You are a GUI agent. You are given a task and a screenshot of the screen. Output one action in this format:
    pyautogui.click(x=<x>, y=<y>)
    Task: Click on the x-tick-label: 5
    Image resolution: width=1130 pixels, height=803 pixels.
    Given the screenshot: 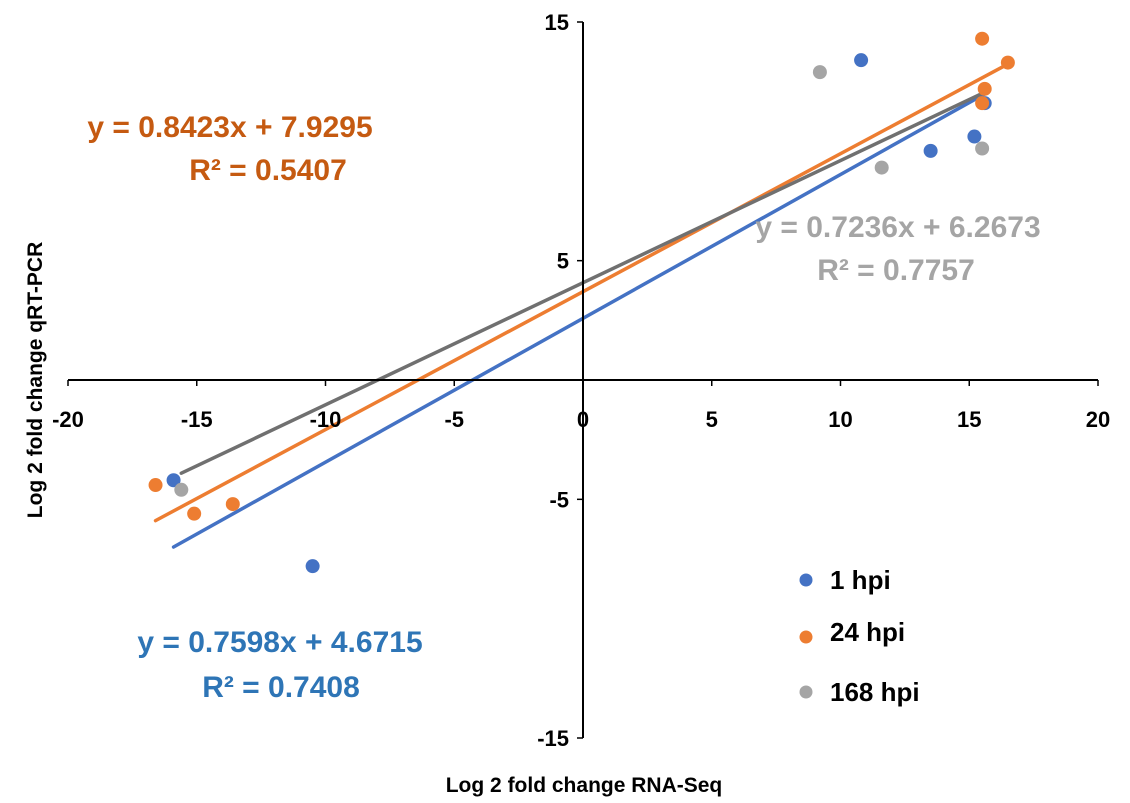 What is the action you would take?
    pyautogui.click(x=712, y=419)
    